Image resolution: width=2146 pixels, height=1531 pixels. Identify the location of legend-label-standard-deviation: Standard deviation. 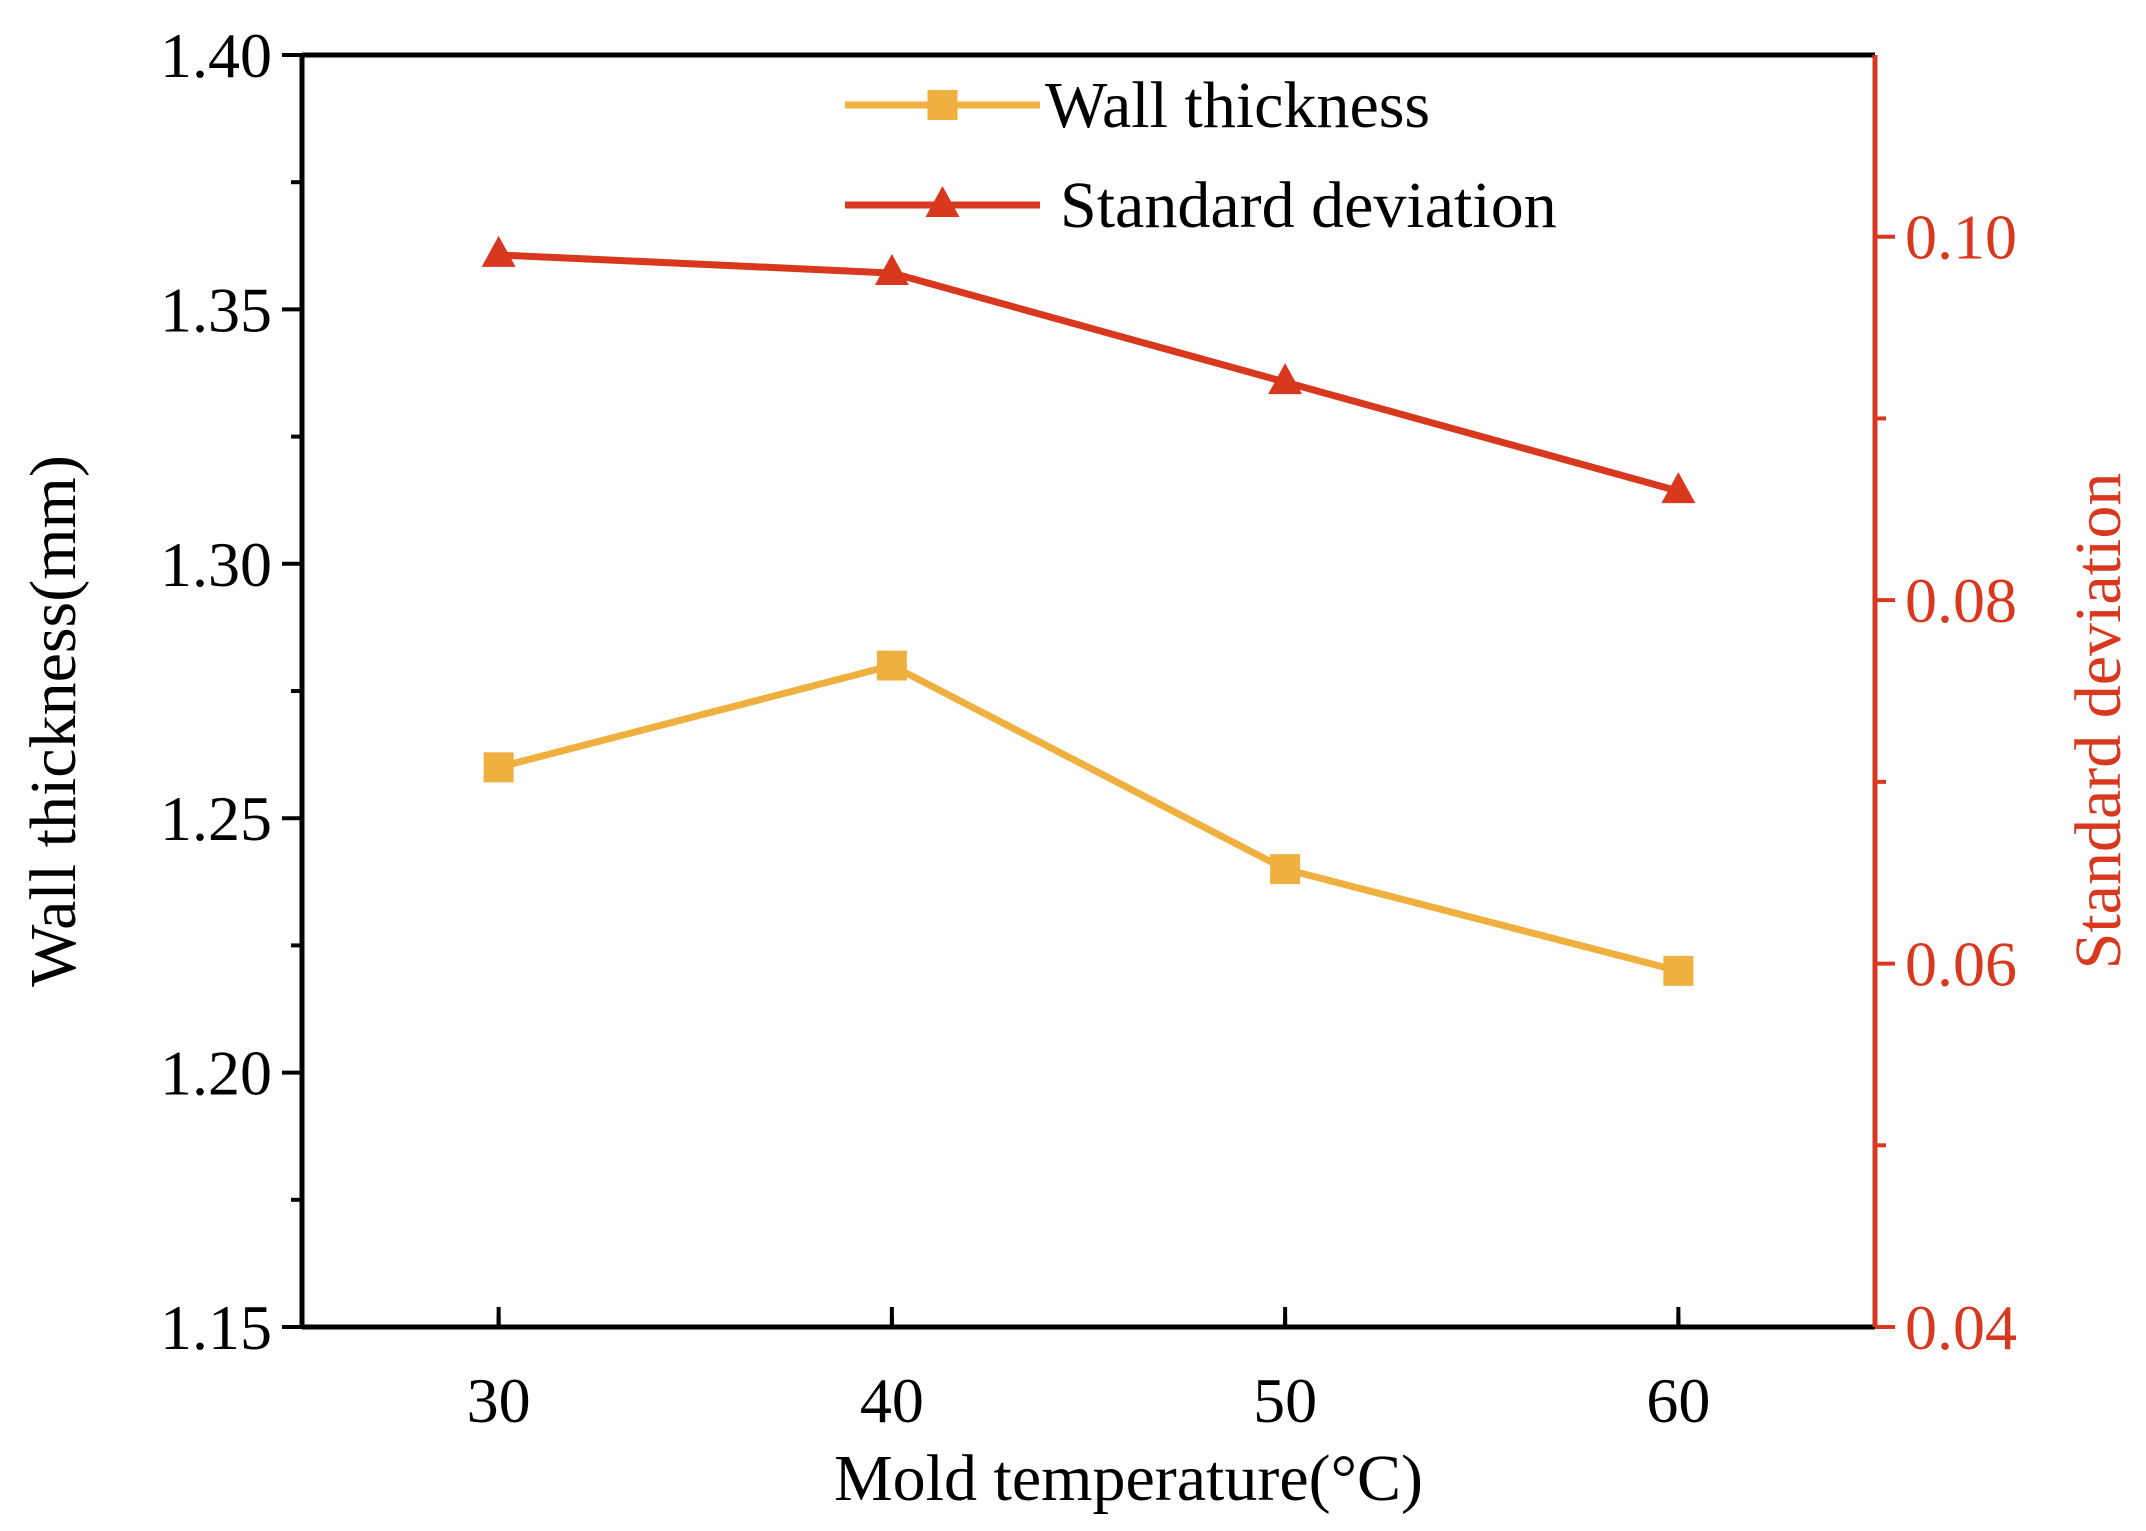
(1308, 205).